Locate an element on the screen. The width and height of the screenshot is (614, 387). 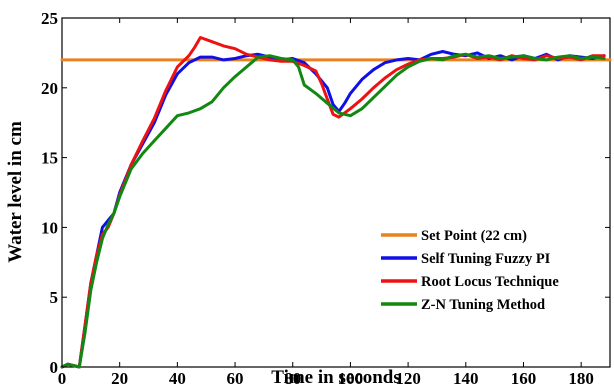
y-tick-label: 20 is located at coordinates (49, 88).